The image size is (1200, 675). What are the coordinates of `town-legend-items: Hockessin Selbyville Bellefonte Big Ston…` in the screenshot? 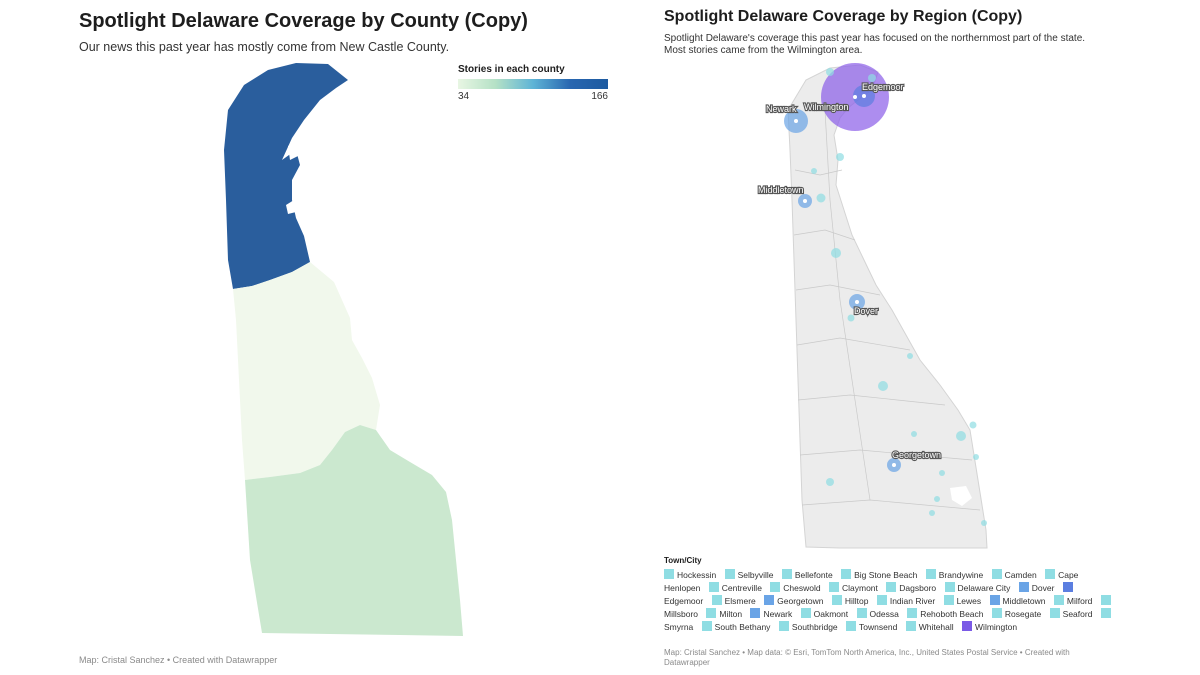 It's located at (889, 601).